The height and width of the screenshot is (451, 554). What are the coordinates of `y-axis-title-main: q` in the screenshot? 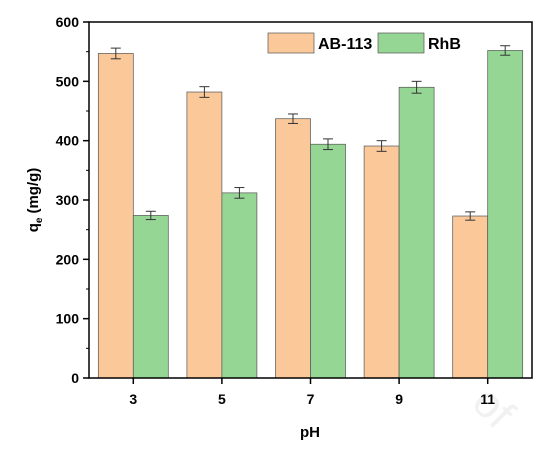 It's located at (33, 227).